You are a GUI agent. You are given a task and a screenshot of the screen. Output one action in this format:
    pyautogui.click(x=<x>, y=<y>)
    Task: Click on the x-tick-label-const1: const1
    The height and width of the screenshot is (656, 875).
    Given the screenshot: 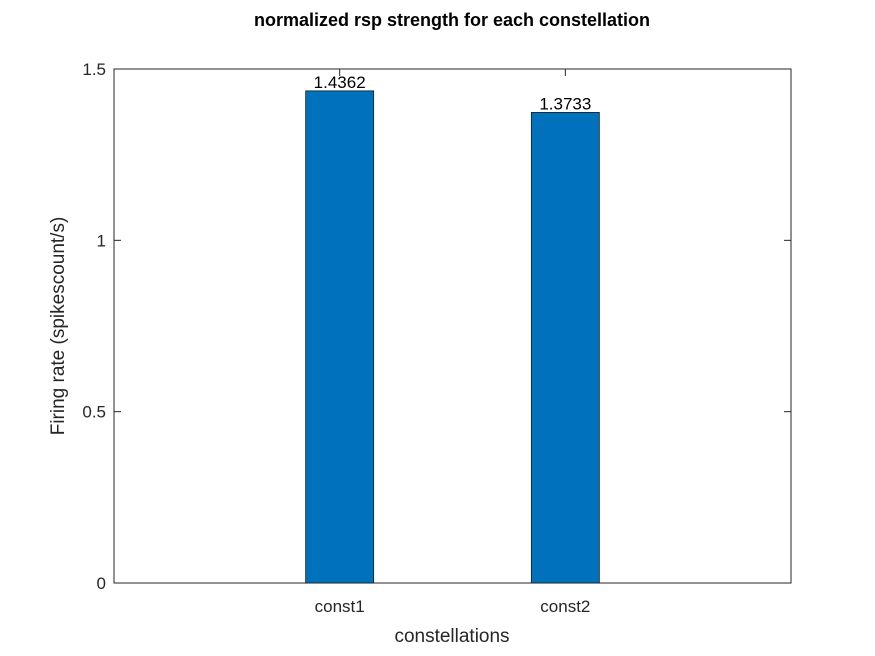 What is the action you would take?
    pyautogui.click(x=340, y=606)
    